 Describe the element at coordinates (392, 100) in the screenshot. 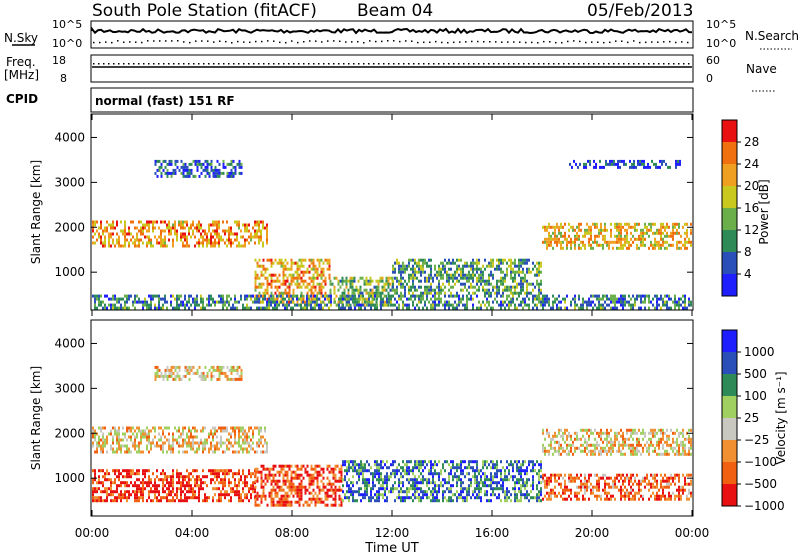

I see `cpid-panel` at that location.